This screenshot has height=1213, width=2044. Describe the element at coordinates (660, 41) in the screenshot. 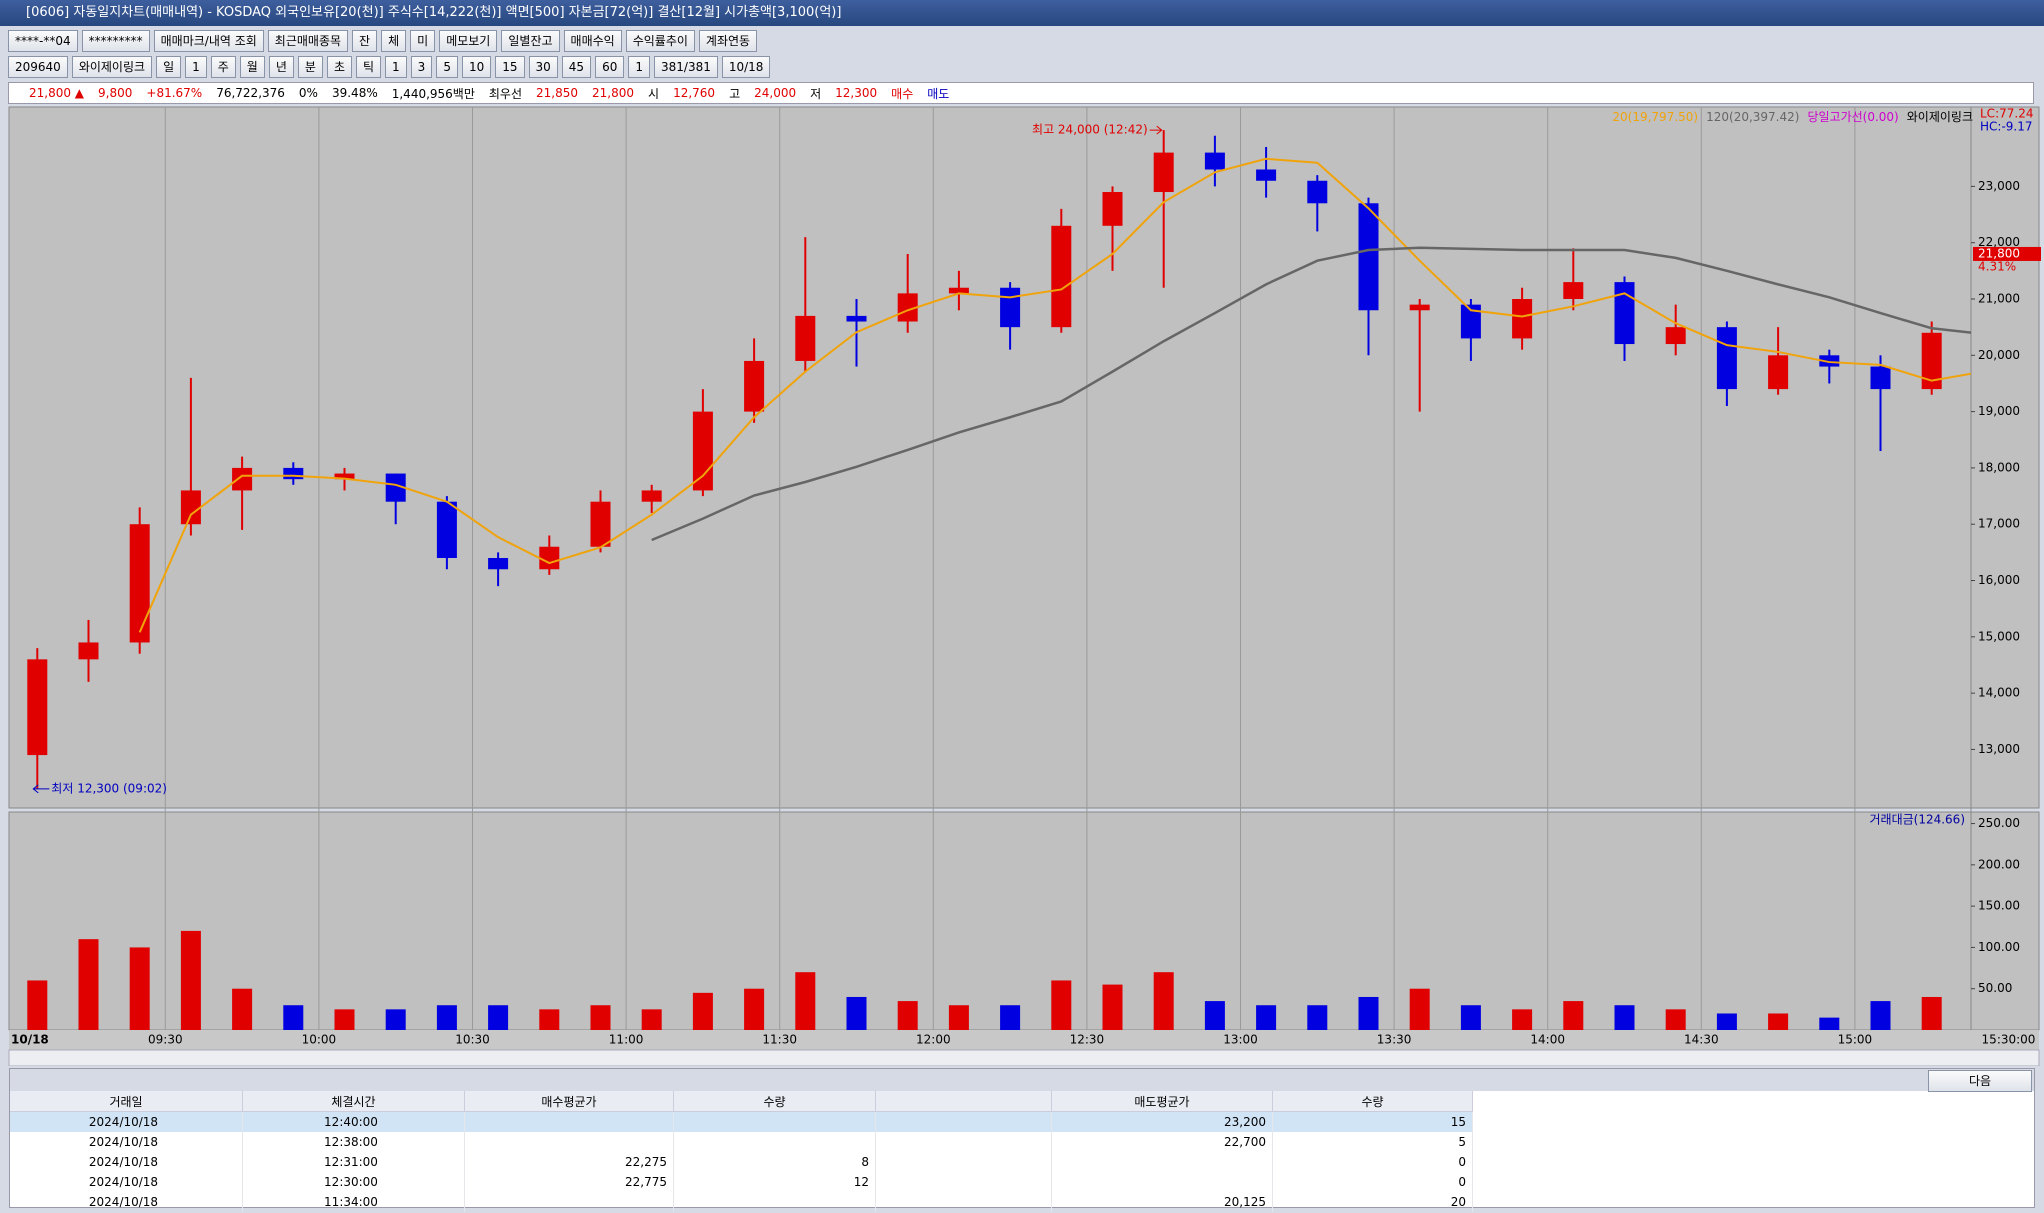

I see `toolbar-button: 수익률추이` at that location.